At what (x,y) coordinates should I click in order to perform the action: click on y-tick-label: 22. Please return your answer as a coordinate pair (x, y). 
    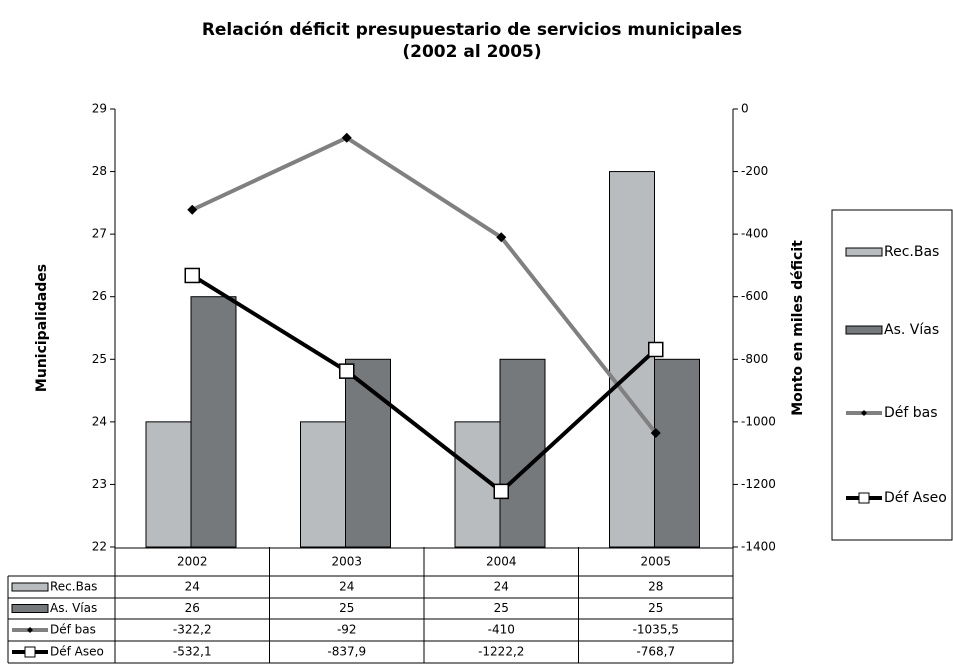
    Looking at the image, I should click on (99, 547).